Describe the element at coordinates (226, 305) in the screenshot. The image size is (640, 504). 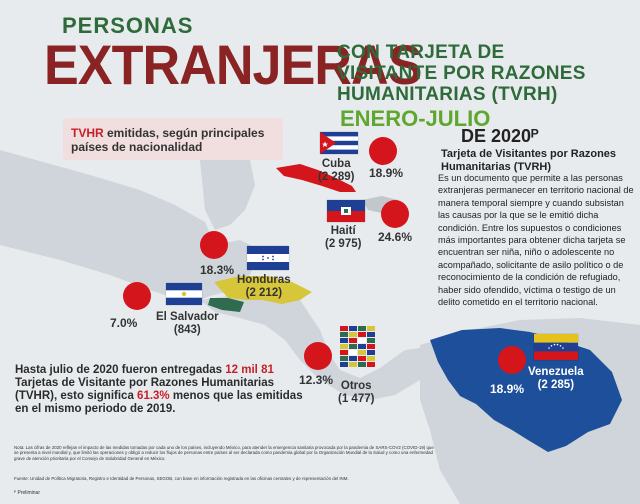
I see `el-salvador-shape` at that location.